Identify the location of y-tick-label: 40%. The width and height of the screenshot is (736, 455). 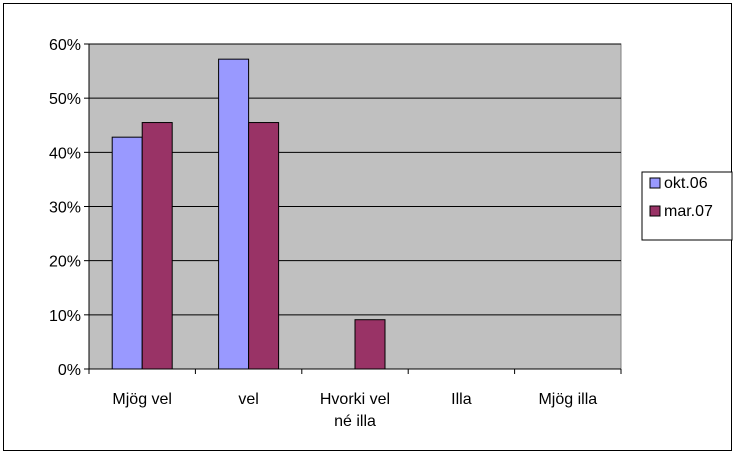
(65, 153).